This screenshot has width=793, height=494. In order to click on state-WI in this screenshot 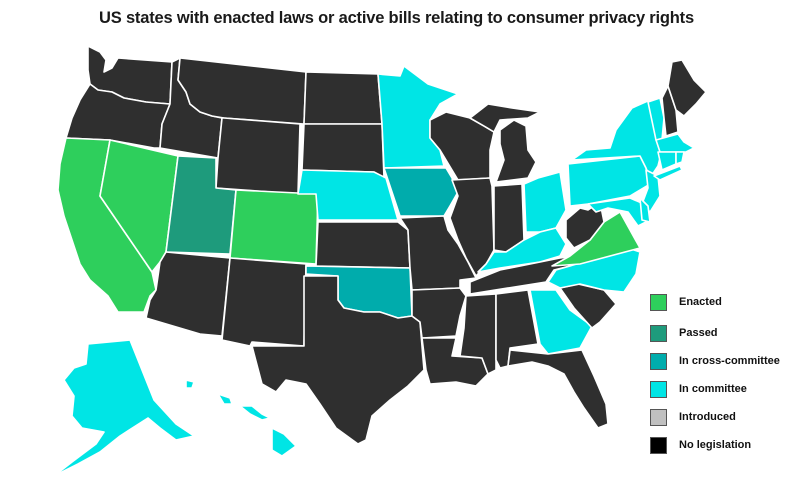, I will do `click(462, 146)`.